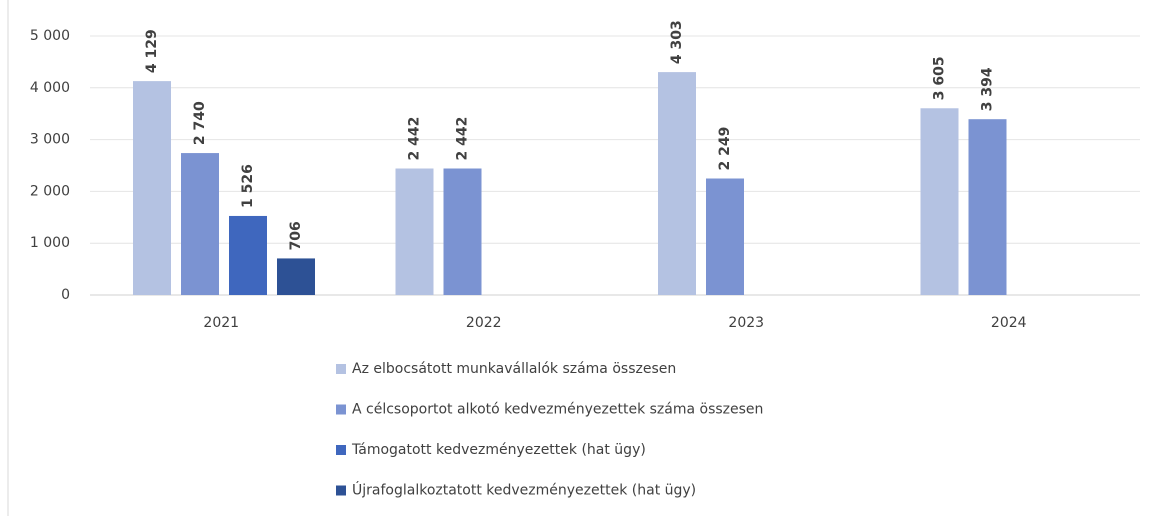  Describe the element at coordinates (50, 140) in the screenshot. I see `y-tick-label: 3 000` at that location.